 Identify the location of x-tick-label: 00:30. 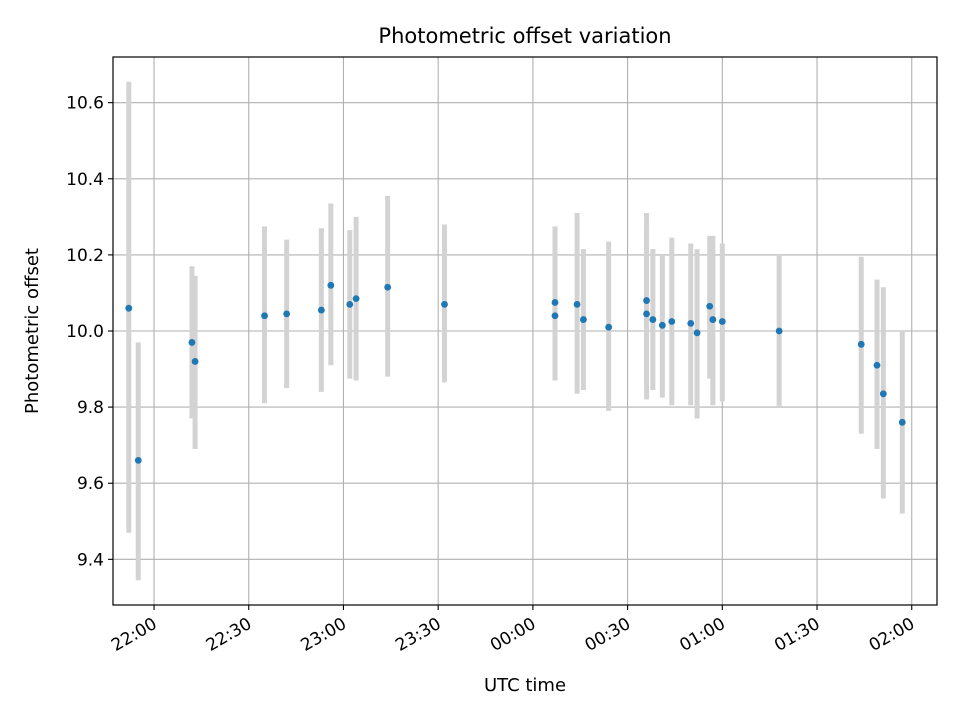
(608, 635).